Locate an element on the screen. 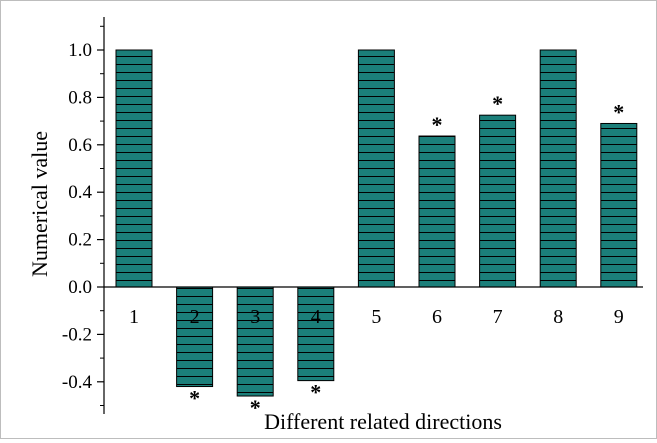 This screenshot has width=657, height=443. x-tick-label: 8 is located at coordinates (558, 317).